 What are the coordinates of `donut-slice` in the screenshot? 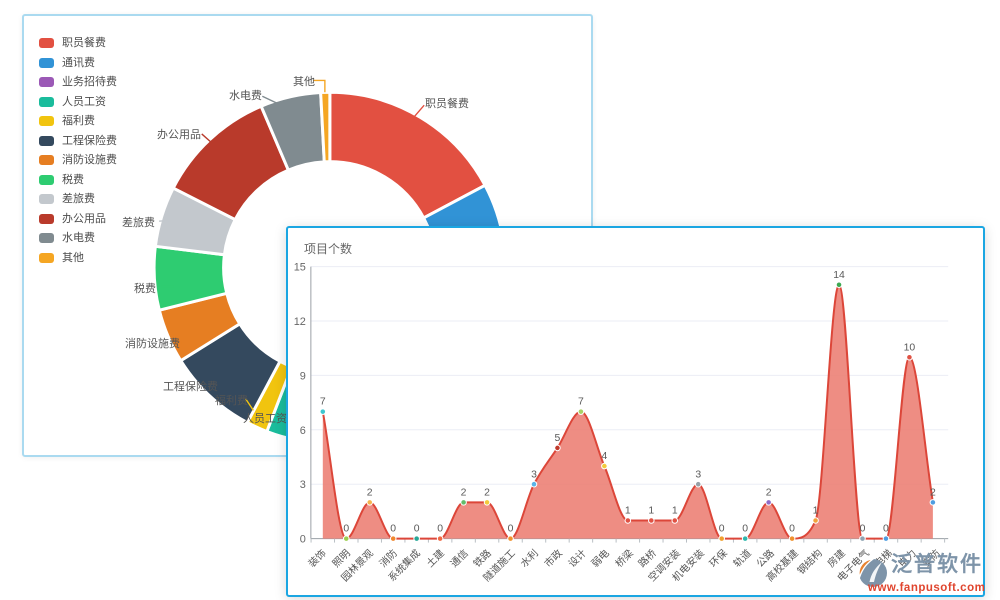 It's located at (325, 127).